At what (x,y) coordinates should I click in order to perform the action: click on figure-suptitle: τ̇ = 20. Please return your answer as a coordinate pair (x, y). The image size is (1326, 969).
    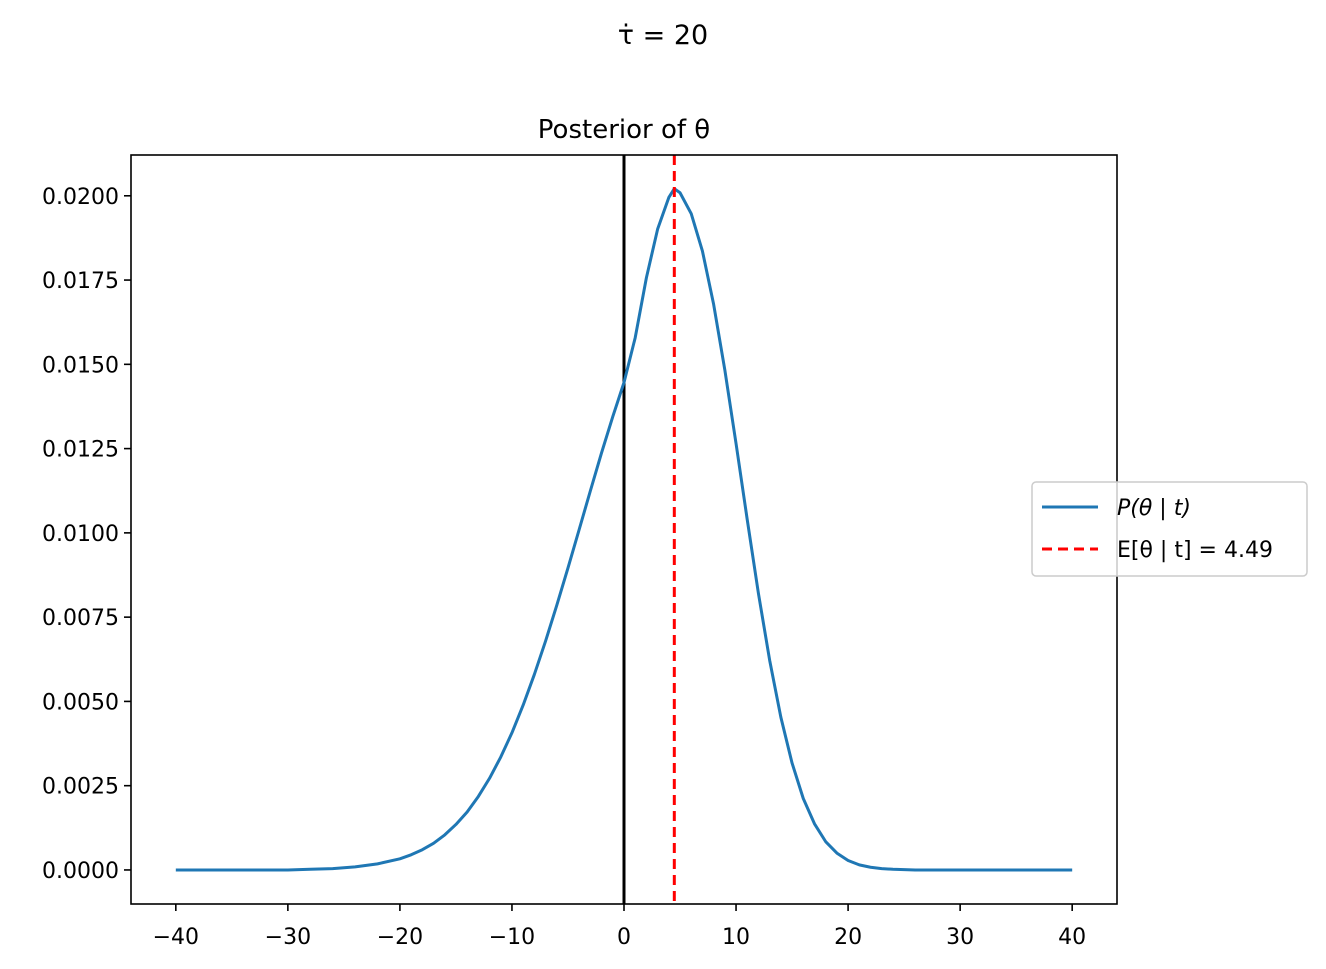
    Looking at the image, I should click on (663, 35).